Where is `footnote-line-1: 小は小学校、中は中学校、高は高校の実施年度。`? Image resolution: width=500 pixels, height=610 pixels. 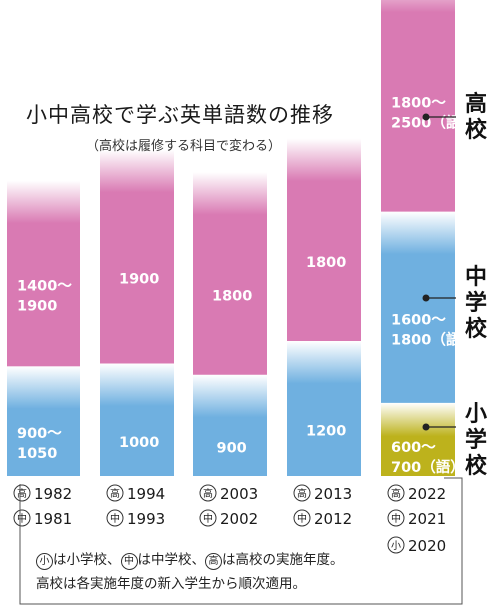 footnote-line-1: 小は小学校、中は中学校、高は高校の実施年度。 is located at coordinates (190, 559).